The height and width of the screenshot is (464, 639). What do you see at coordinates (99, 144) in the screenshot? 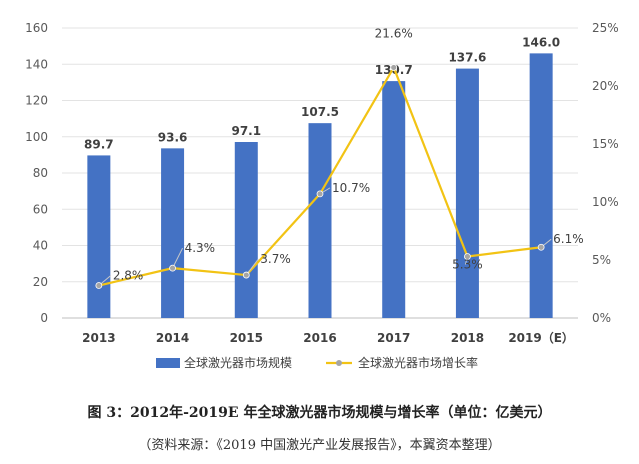
I see `bar-value-label: 89.7` at bounding box center [99, 144].